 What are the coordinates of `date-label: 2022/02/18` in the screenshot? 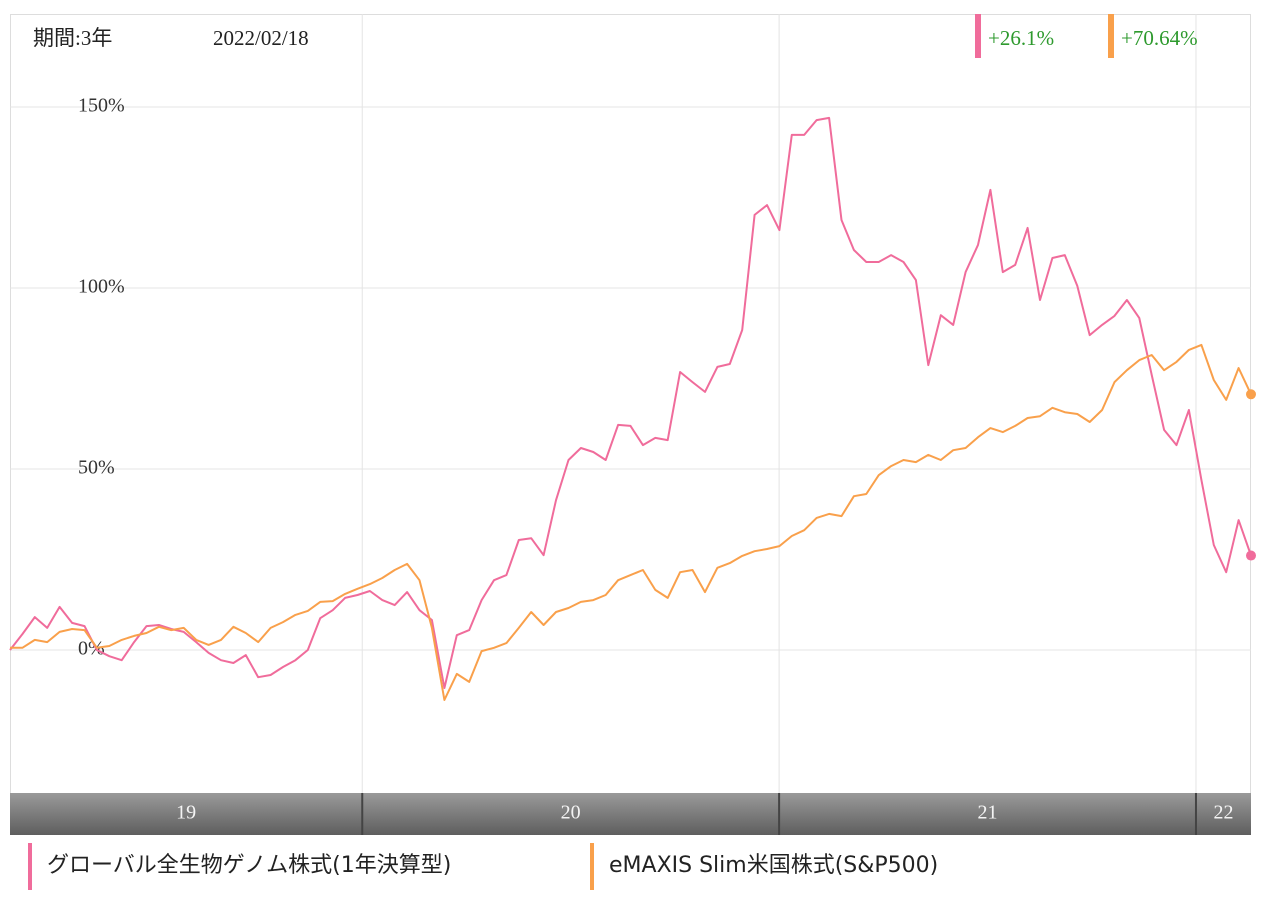 It's located at (261, 38).